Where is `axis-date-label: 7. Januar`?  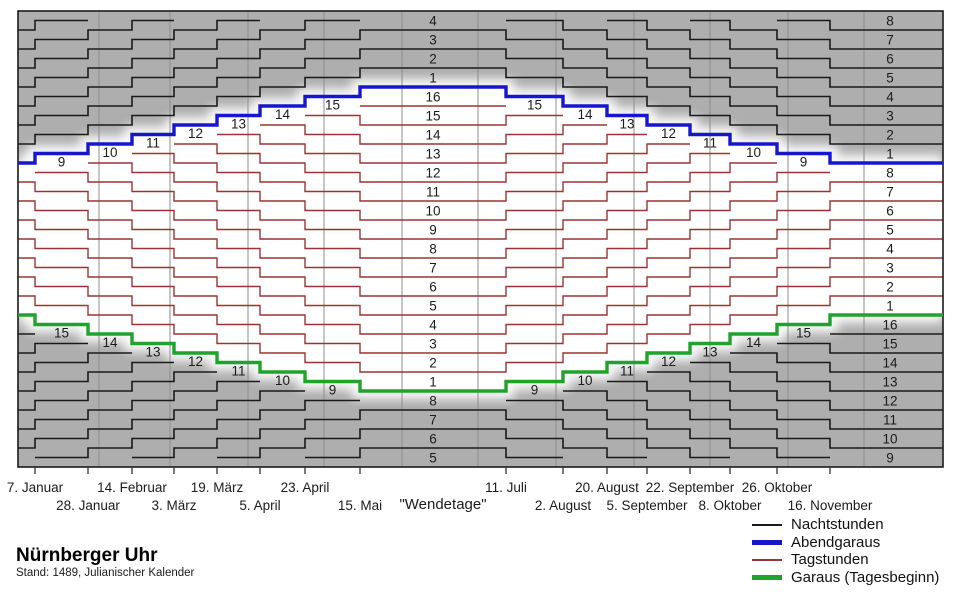
axis-date-label: 7. Januar is located at coordinates (35, 487).